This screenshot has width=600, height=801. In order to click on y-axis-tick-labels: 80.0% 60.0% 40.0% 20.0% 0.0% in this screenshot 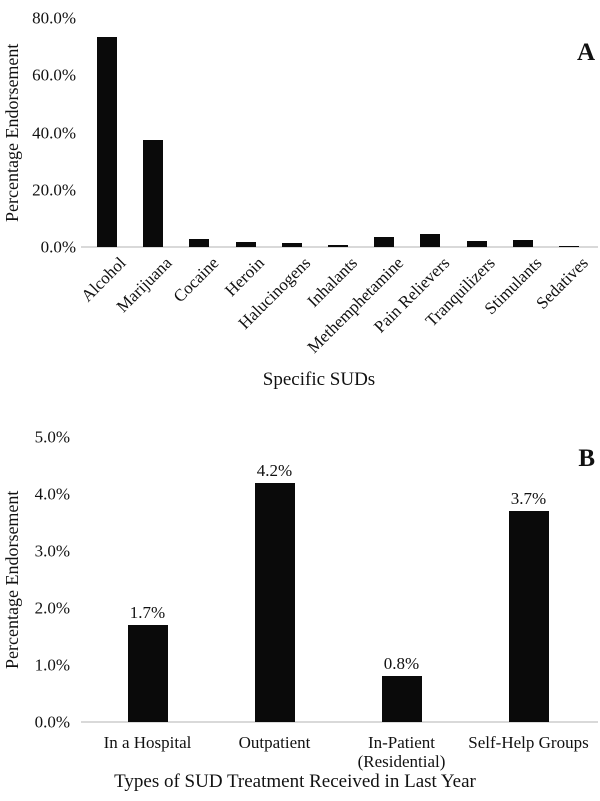, I will do `click(38, 133)`.